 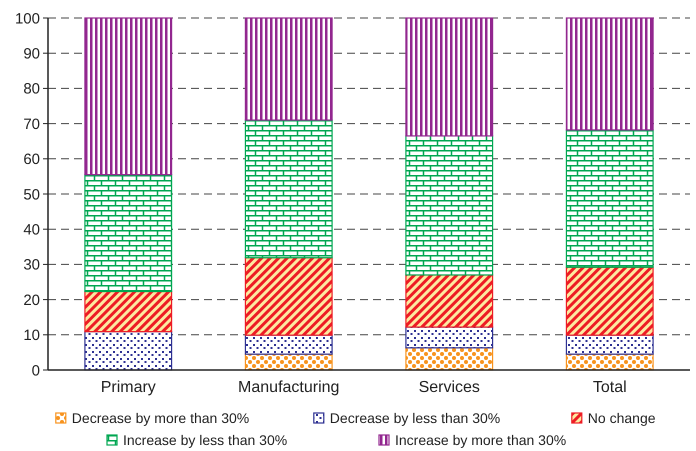 I want to click on y-tick-label: 70, so click(x=31, y=124).